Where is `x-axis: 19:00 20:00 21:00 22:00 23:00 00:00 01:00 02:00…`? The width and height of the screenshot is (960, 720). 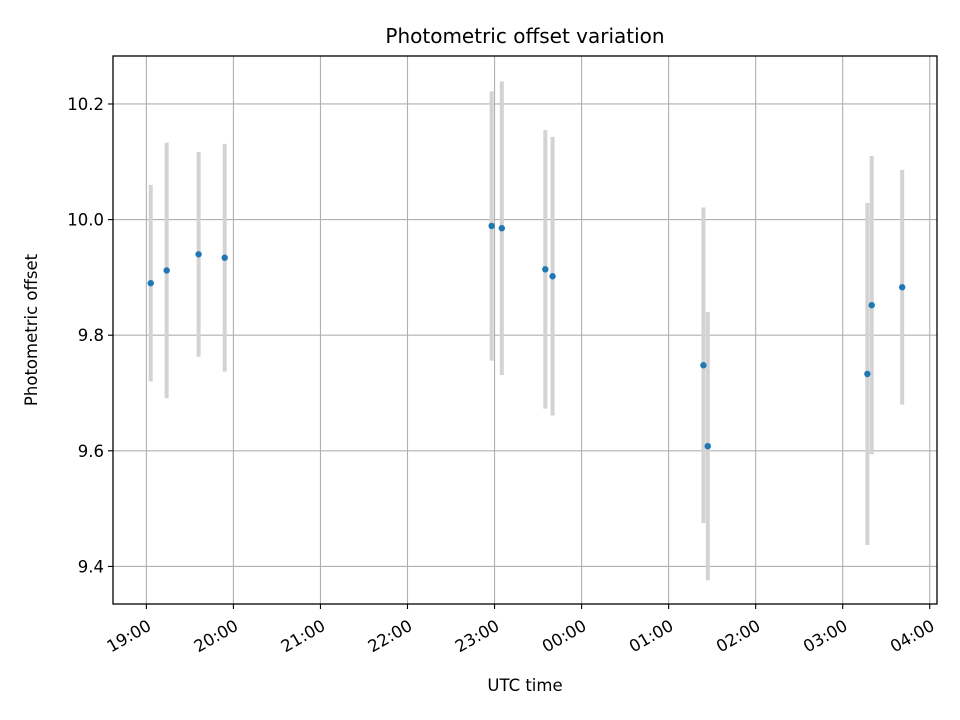 x-axis: 19:00 20:00 21:00 22:00 23:00 00:00 01:00 02:00… is located at coordinates (521, 630).